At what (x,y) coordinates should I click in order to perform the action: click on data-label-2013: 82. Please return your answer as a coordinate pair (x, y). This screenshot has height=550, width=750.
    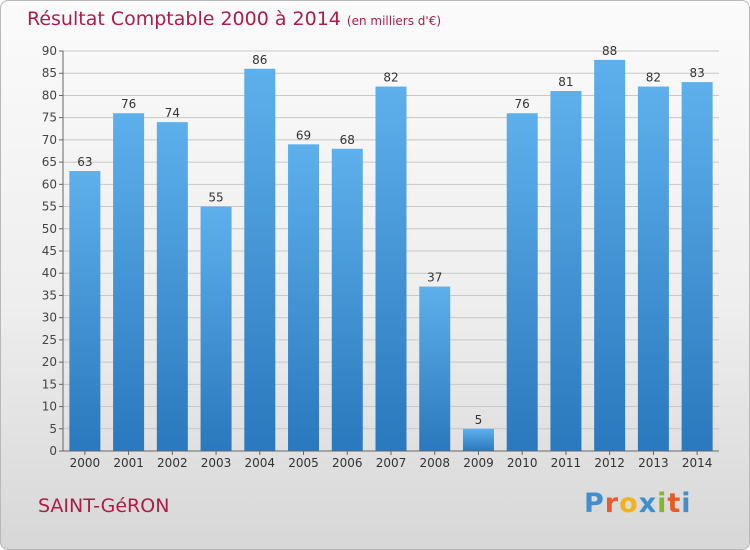
    Looking at the image, I should click on (653, 78).